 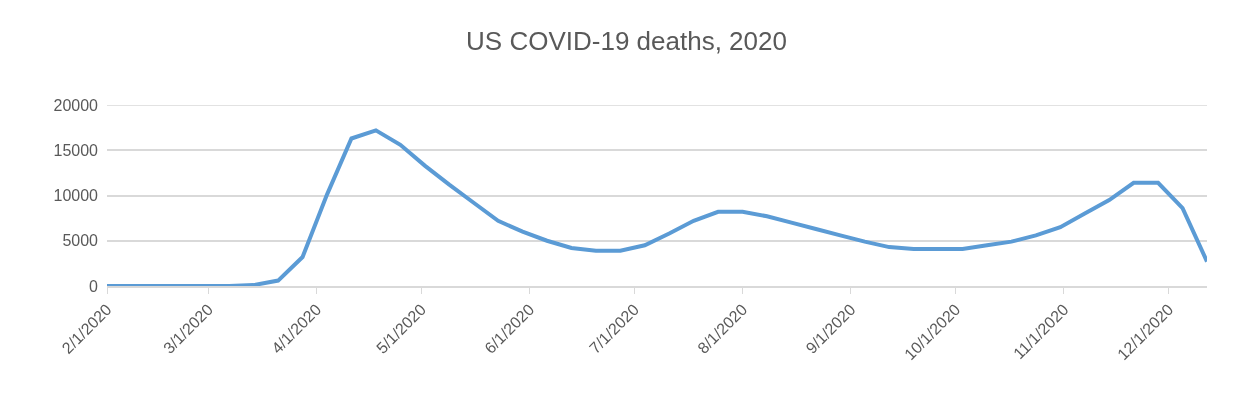 I want to click on y-tick-label: 0, so click(x=94, y=286).